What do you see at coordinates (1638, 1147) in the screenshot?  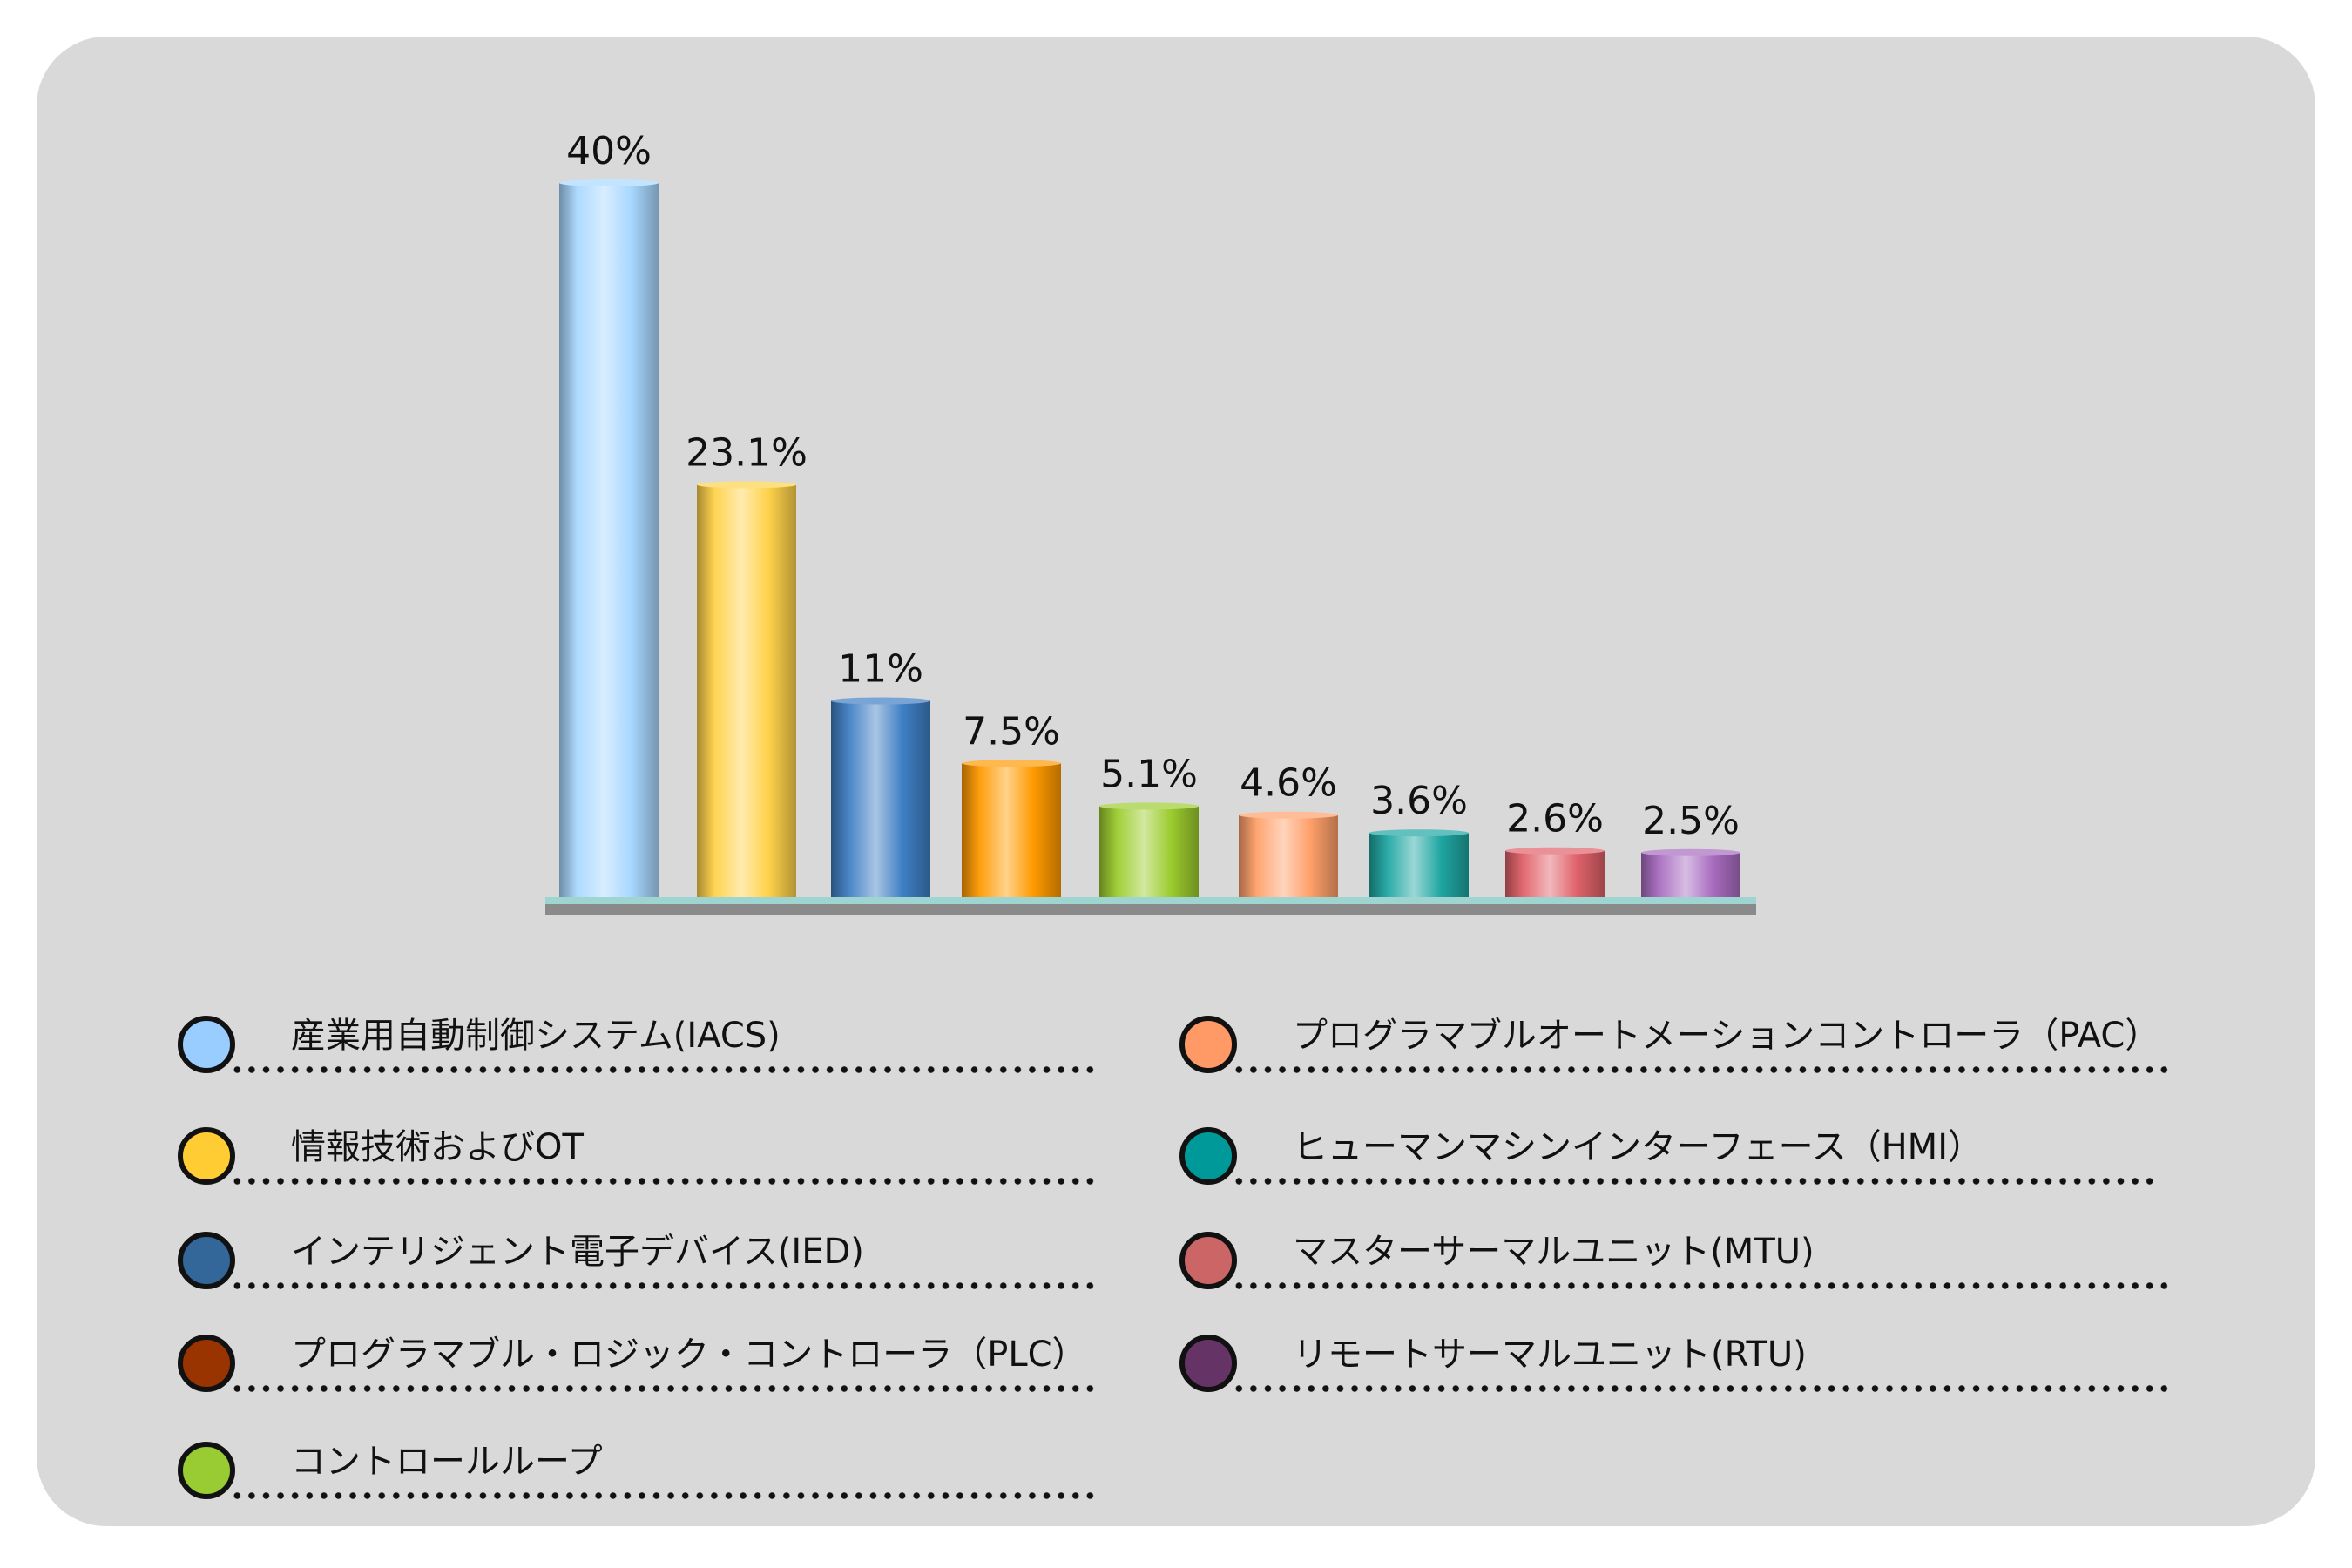 I see `legend-label-7: ヒューマンマシンインターフェース（HMI）` at bounding box center [1638, 1147].